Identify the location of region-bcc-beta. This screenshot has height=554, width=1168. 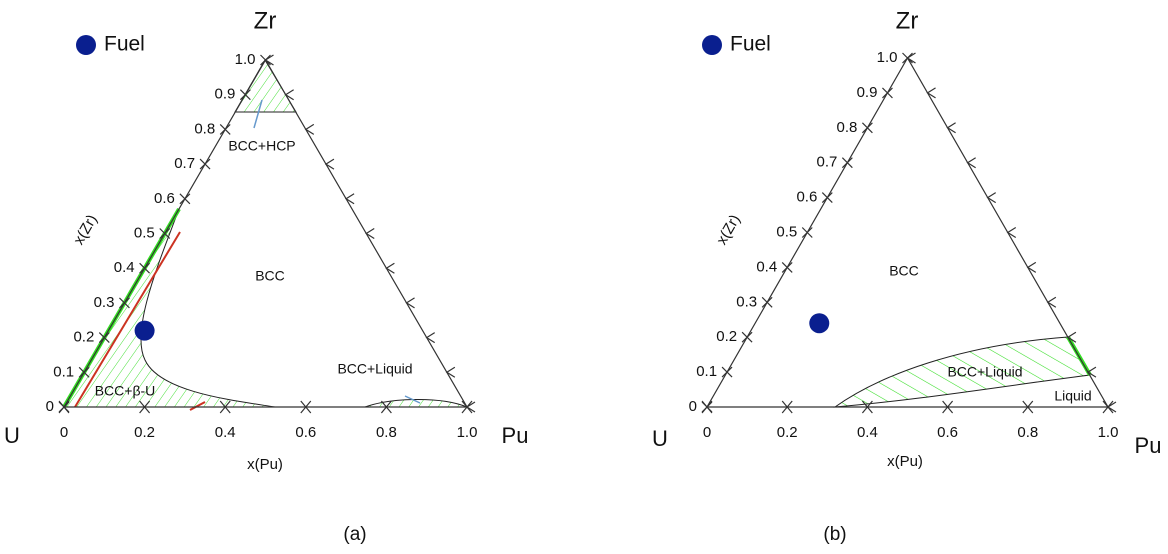
(169, 308).